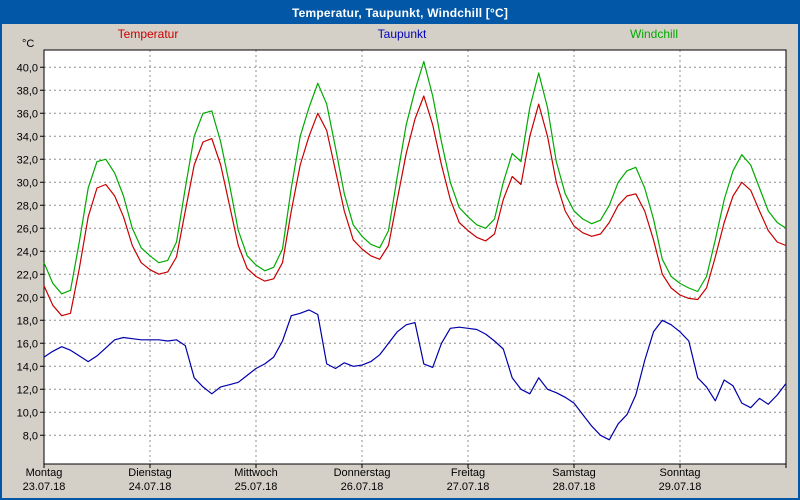 The height and width of the screenshot is (500, 800). Describe the element at coordinates (574, 487) in the screenshot. I see `svg-text: 28.07.18` at that location.